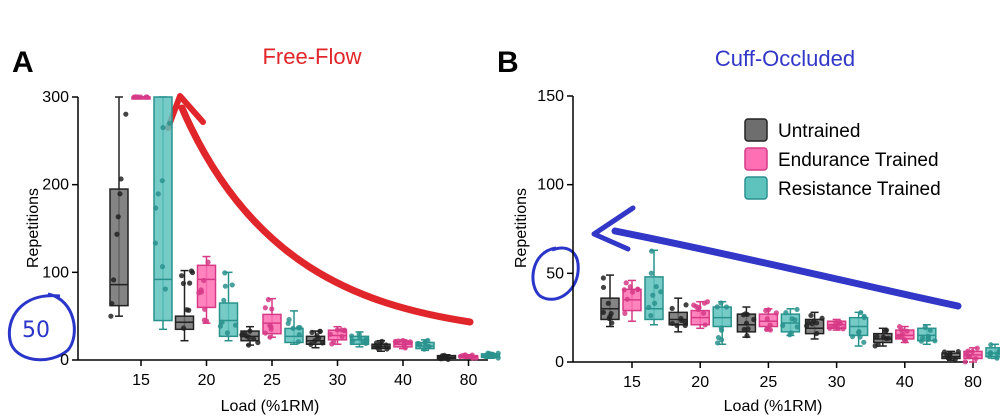 Image resolution: width=1000 pixels, height=418 pixels. What do you see at coordinates (905, 382) in the screenshot?
I see `x-tick-label: 40` at bounding box center [905, 382].